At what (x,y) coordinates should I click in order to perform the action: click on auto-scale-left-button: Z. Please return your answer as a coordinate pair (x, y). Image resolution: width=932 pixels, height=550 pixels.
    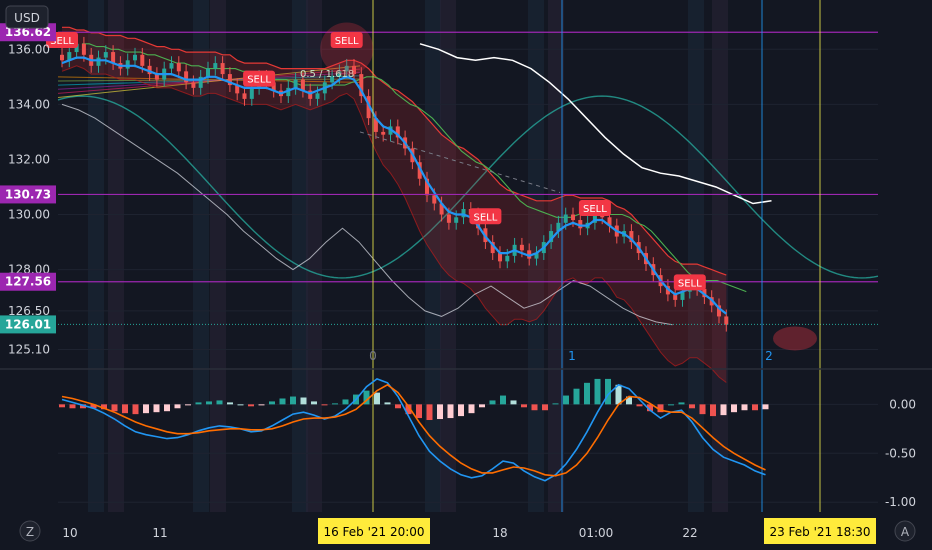
    Looking at the image, I should click on (30, 531).